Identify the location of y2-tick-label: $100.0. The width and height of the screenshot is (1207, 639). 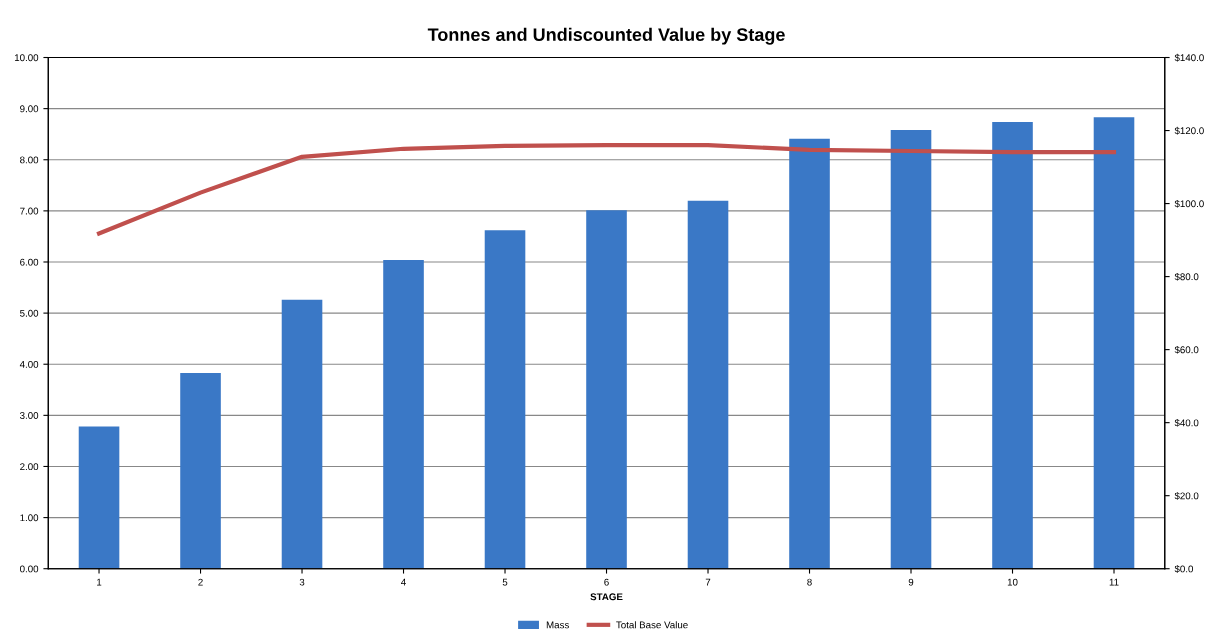
(1189, 203).